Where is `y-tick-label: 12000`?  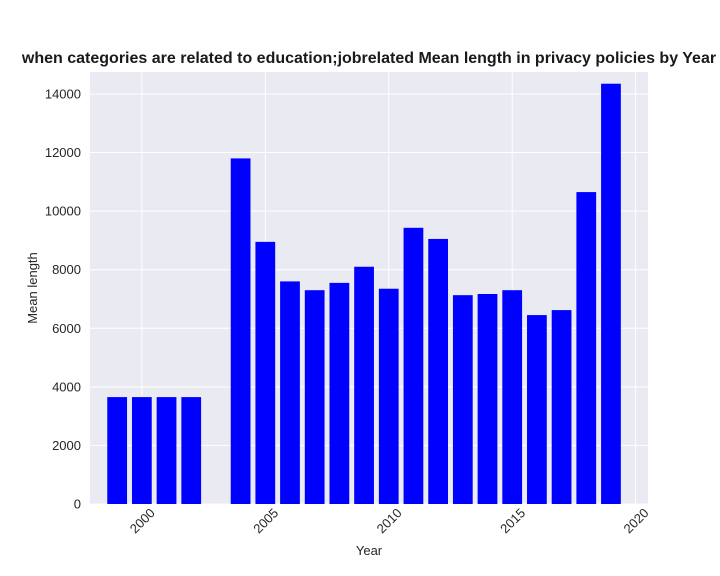
y-tick-label: 12000 is located at coordinates (63, 152).